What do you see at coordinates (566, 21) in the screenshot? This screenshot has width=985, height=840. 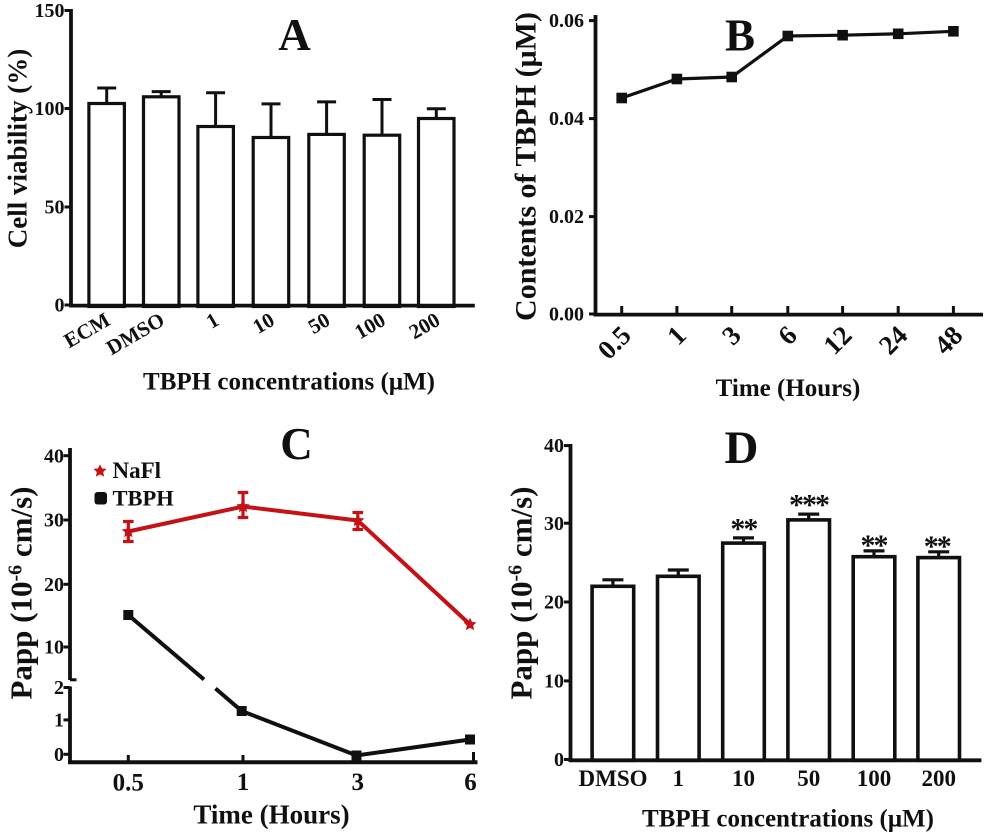 I see `svg-text: 0.06` at bounding box center [566, 21].